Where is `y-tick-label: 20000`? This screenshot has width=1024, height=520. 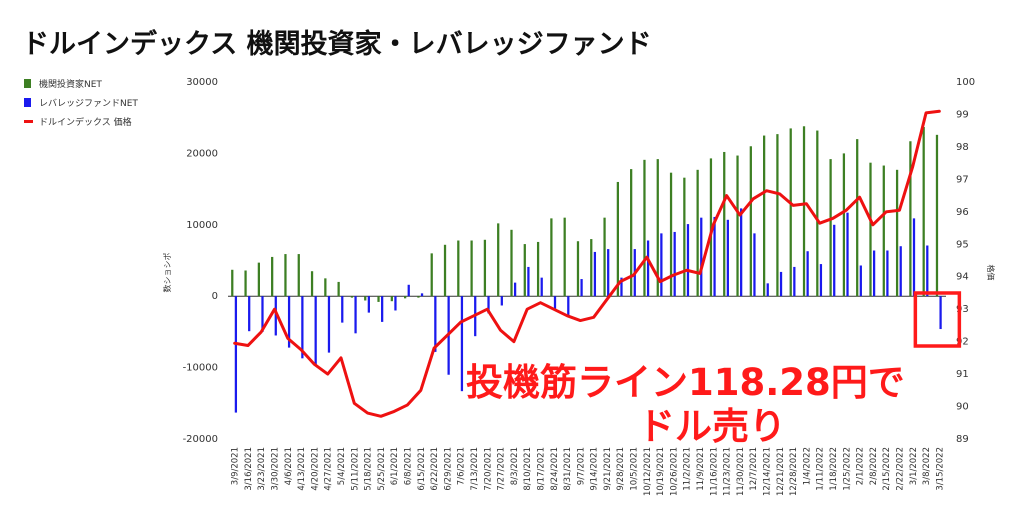 y-tick-label: 20000 is located at coordinates (202, 153).